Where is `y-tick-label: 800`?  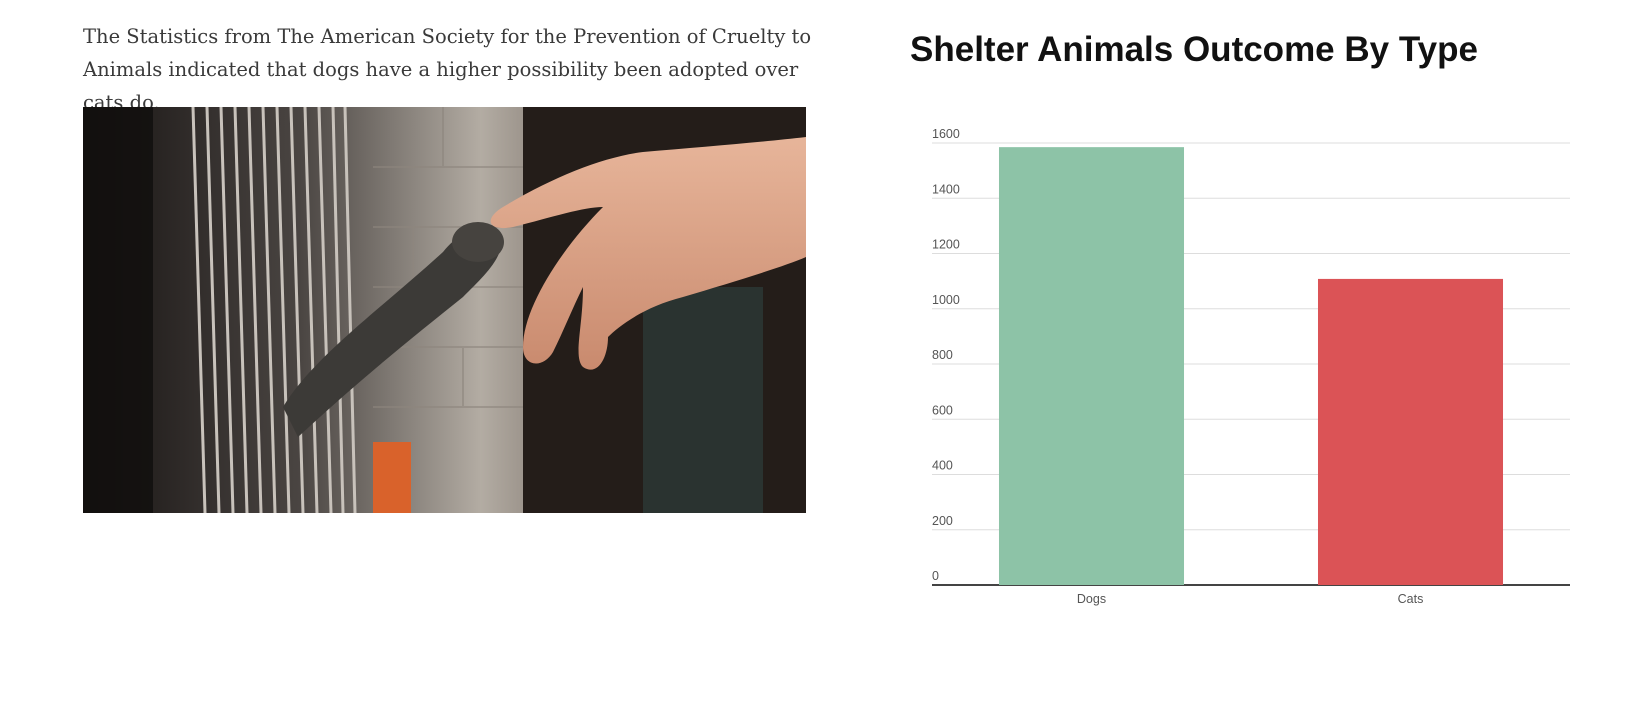
y-tick-label: 800 is located at coordinates (942, 355).